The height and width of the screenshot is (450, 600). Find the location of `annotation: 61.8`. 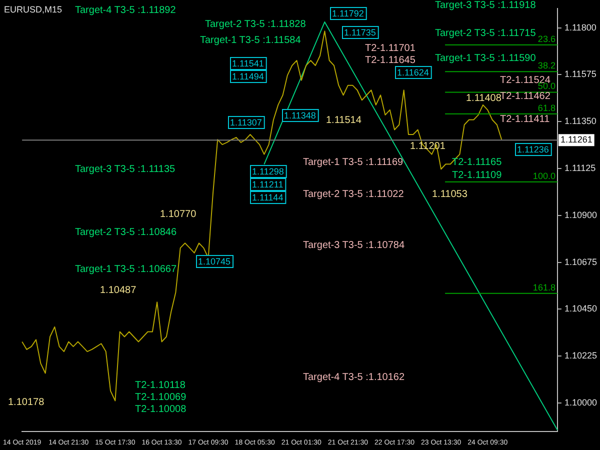

annotation: 61.8 is located at coordinates (547, 107).